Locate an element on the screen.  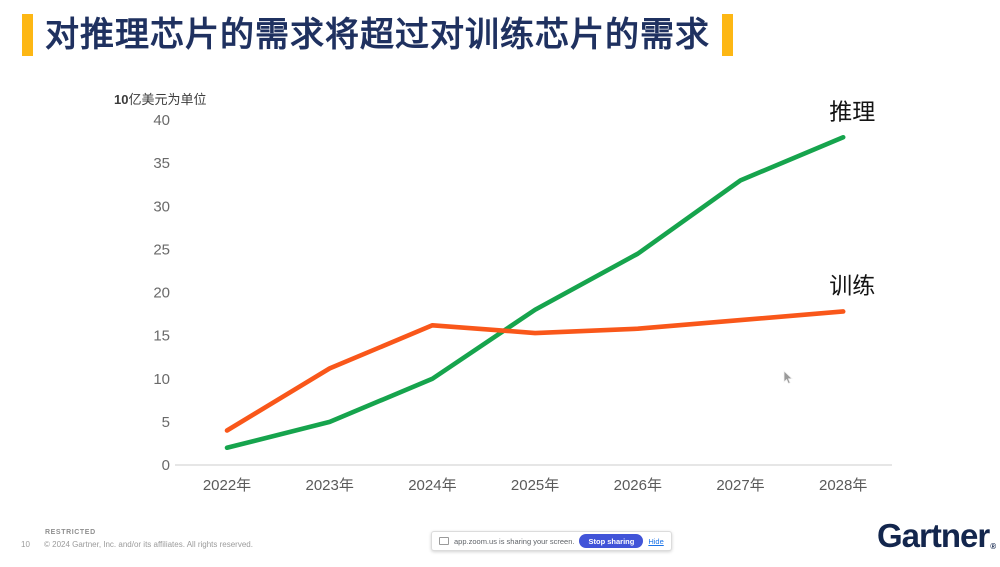
title-accent-bar-left is located at coordinates (27, 35).